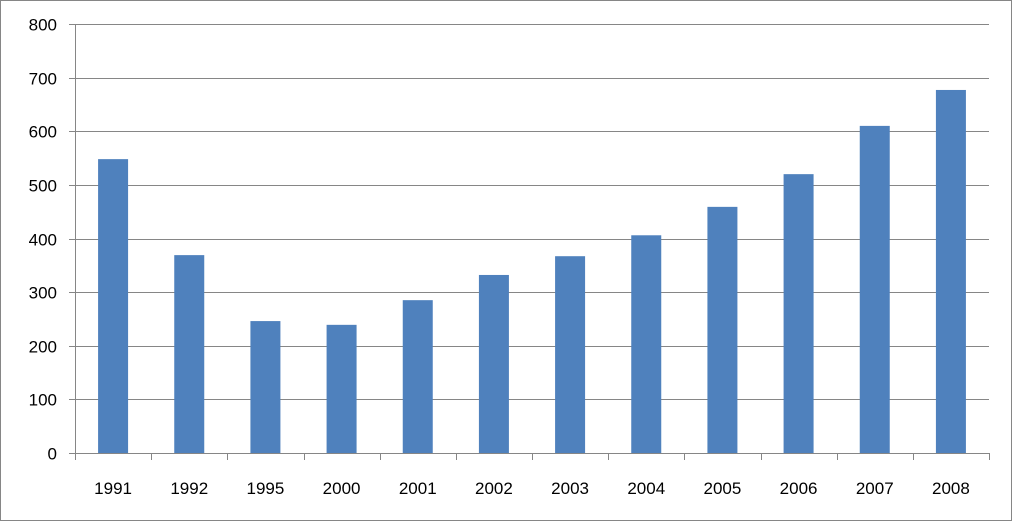 The height and width of the screenshot is (521, 1012). I want to click on y-tick-label-600: 600, so click(43, 132).